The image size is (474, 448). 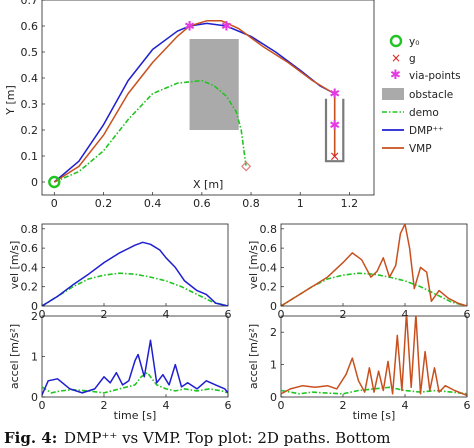 I want to click on dmp-vel-demo-series, so click(x=135, y=289).